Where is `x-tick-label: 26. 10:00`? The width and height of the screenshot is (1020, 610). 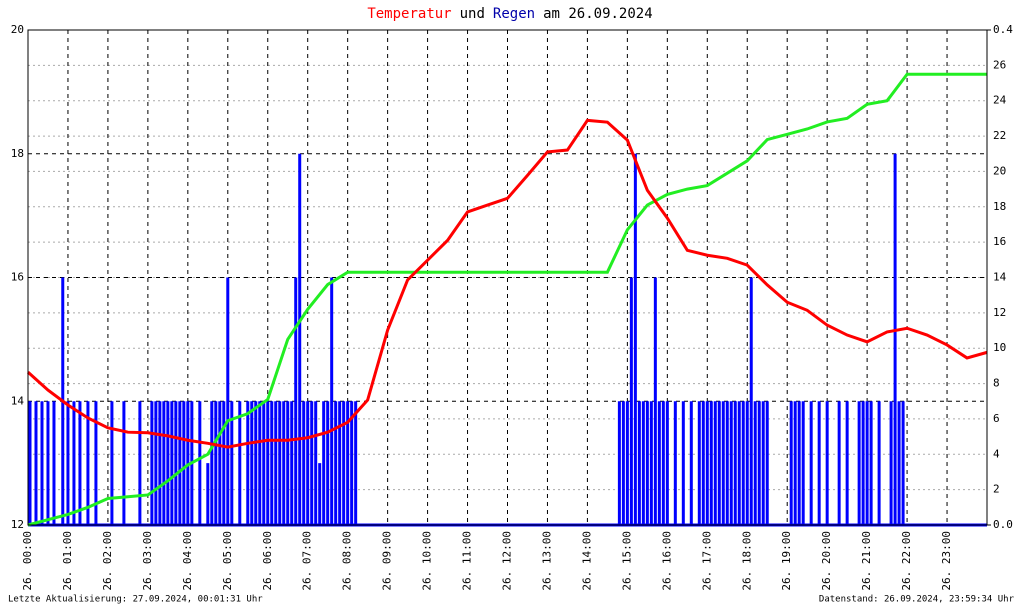 x-tick-label: 26. 10:00 is located at coordinates (427, 561).